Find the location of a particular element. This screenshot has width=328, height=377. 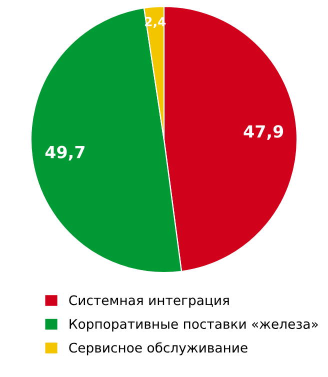

legend-label: Сервисное обслуживание is located at coordinates (158, 349).